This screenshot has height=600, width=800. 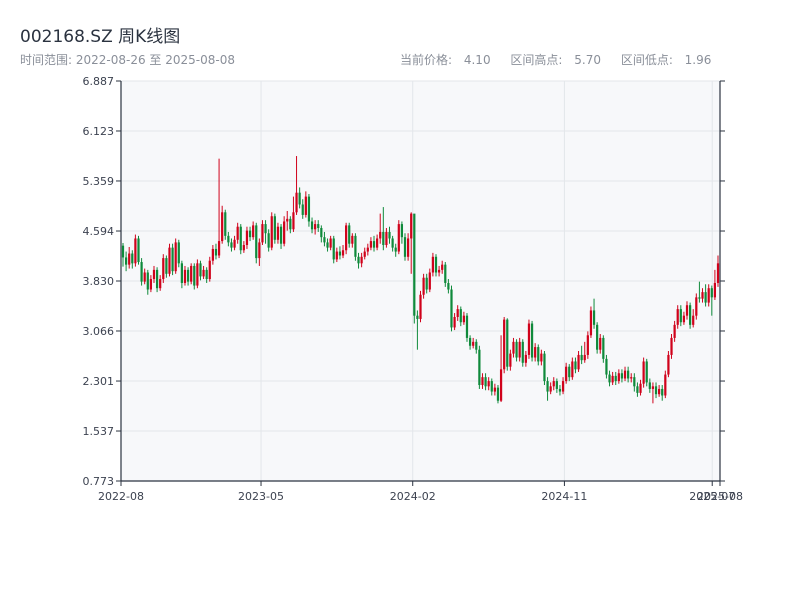 I want to click on range-low-label: 区间低点:, so click(x=648, y=60).